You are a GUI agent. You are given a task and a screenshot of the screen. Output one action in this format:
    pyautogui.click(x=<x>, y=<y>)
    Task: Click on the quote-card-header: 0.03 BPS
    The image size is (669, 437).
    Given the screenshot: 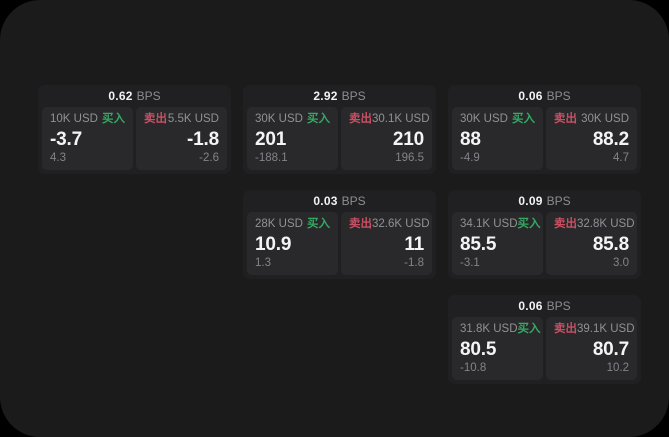 What is the action you would take?
    pyautogui.click(x=339, y=201)
    